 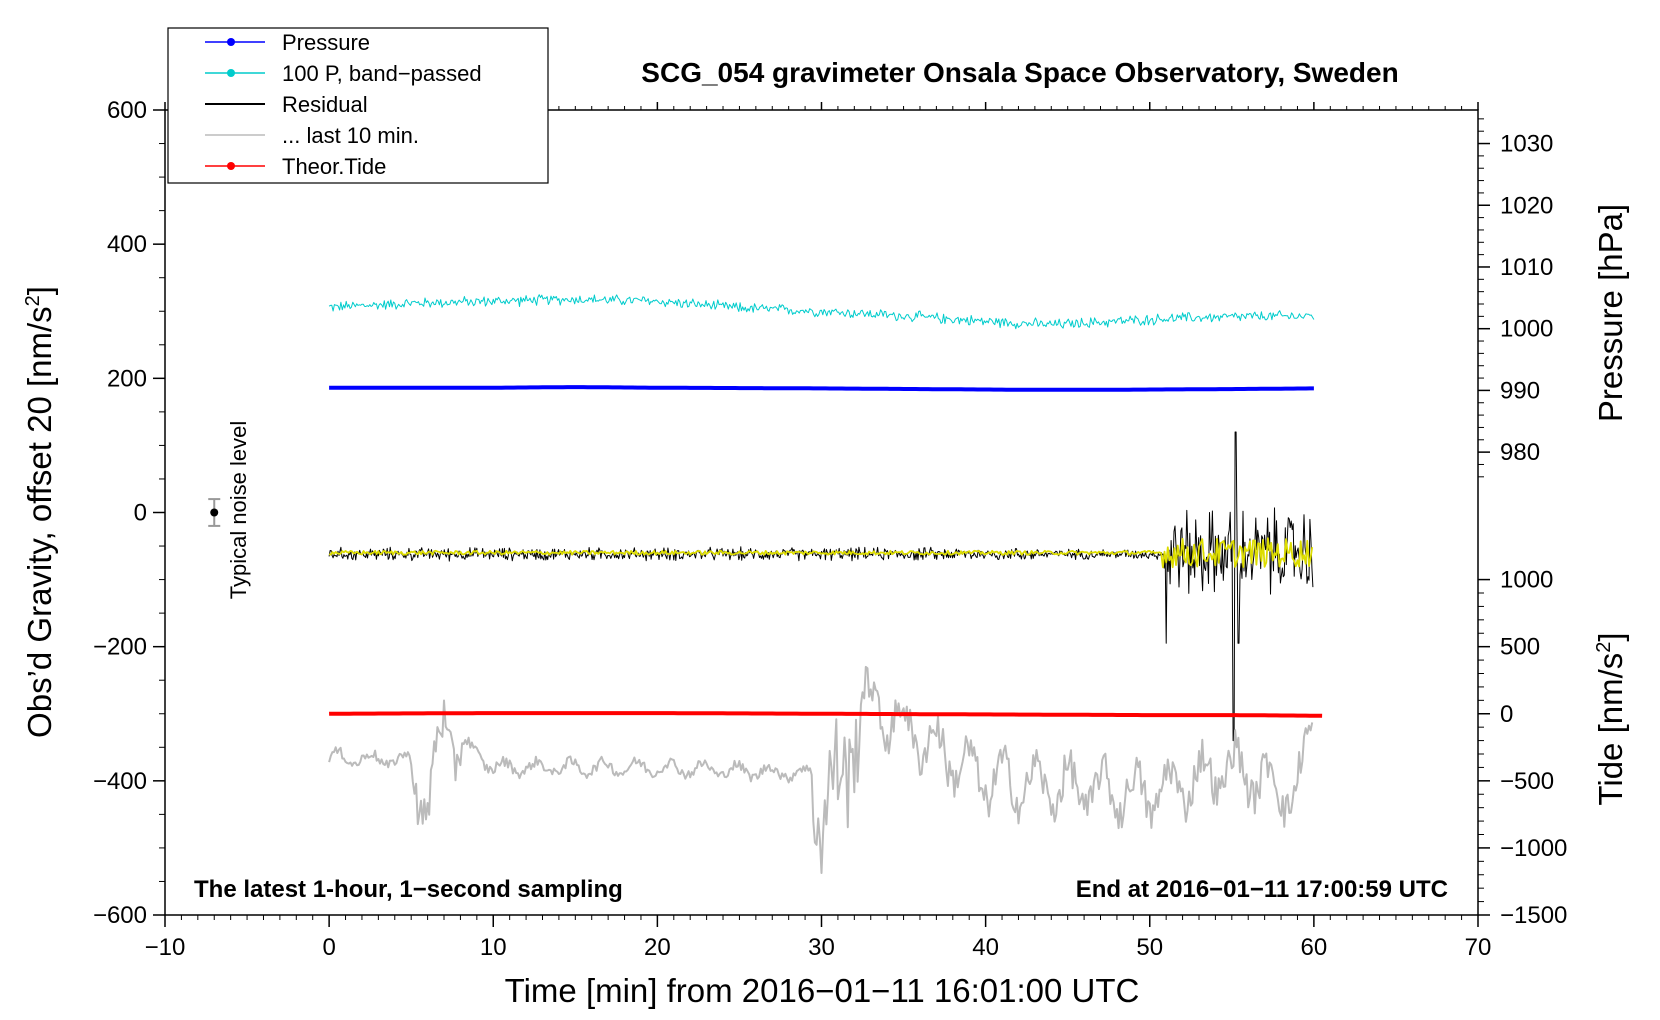 What do you see at coordinates (1262, 889) in the screenshot?
I see `annotation-end-time: End at 2016−01−11 17:00:59 UTC` at bounding box center [1262, 889].